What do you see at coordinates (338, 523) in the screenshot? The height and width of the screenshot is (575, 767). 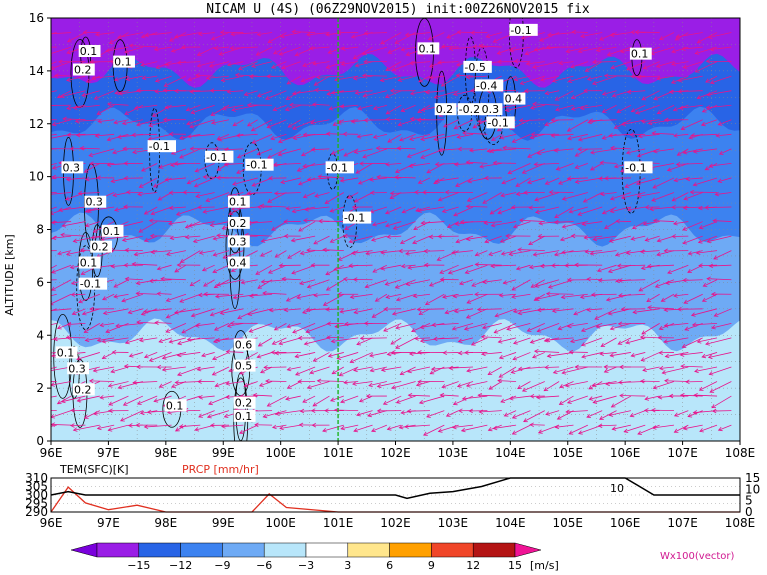 I see `surface-x-tick-label: 101E` at bounding box center [338, 523].